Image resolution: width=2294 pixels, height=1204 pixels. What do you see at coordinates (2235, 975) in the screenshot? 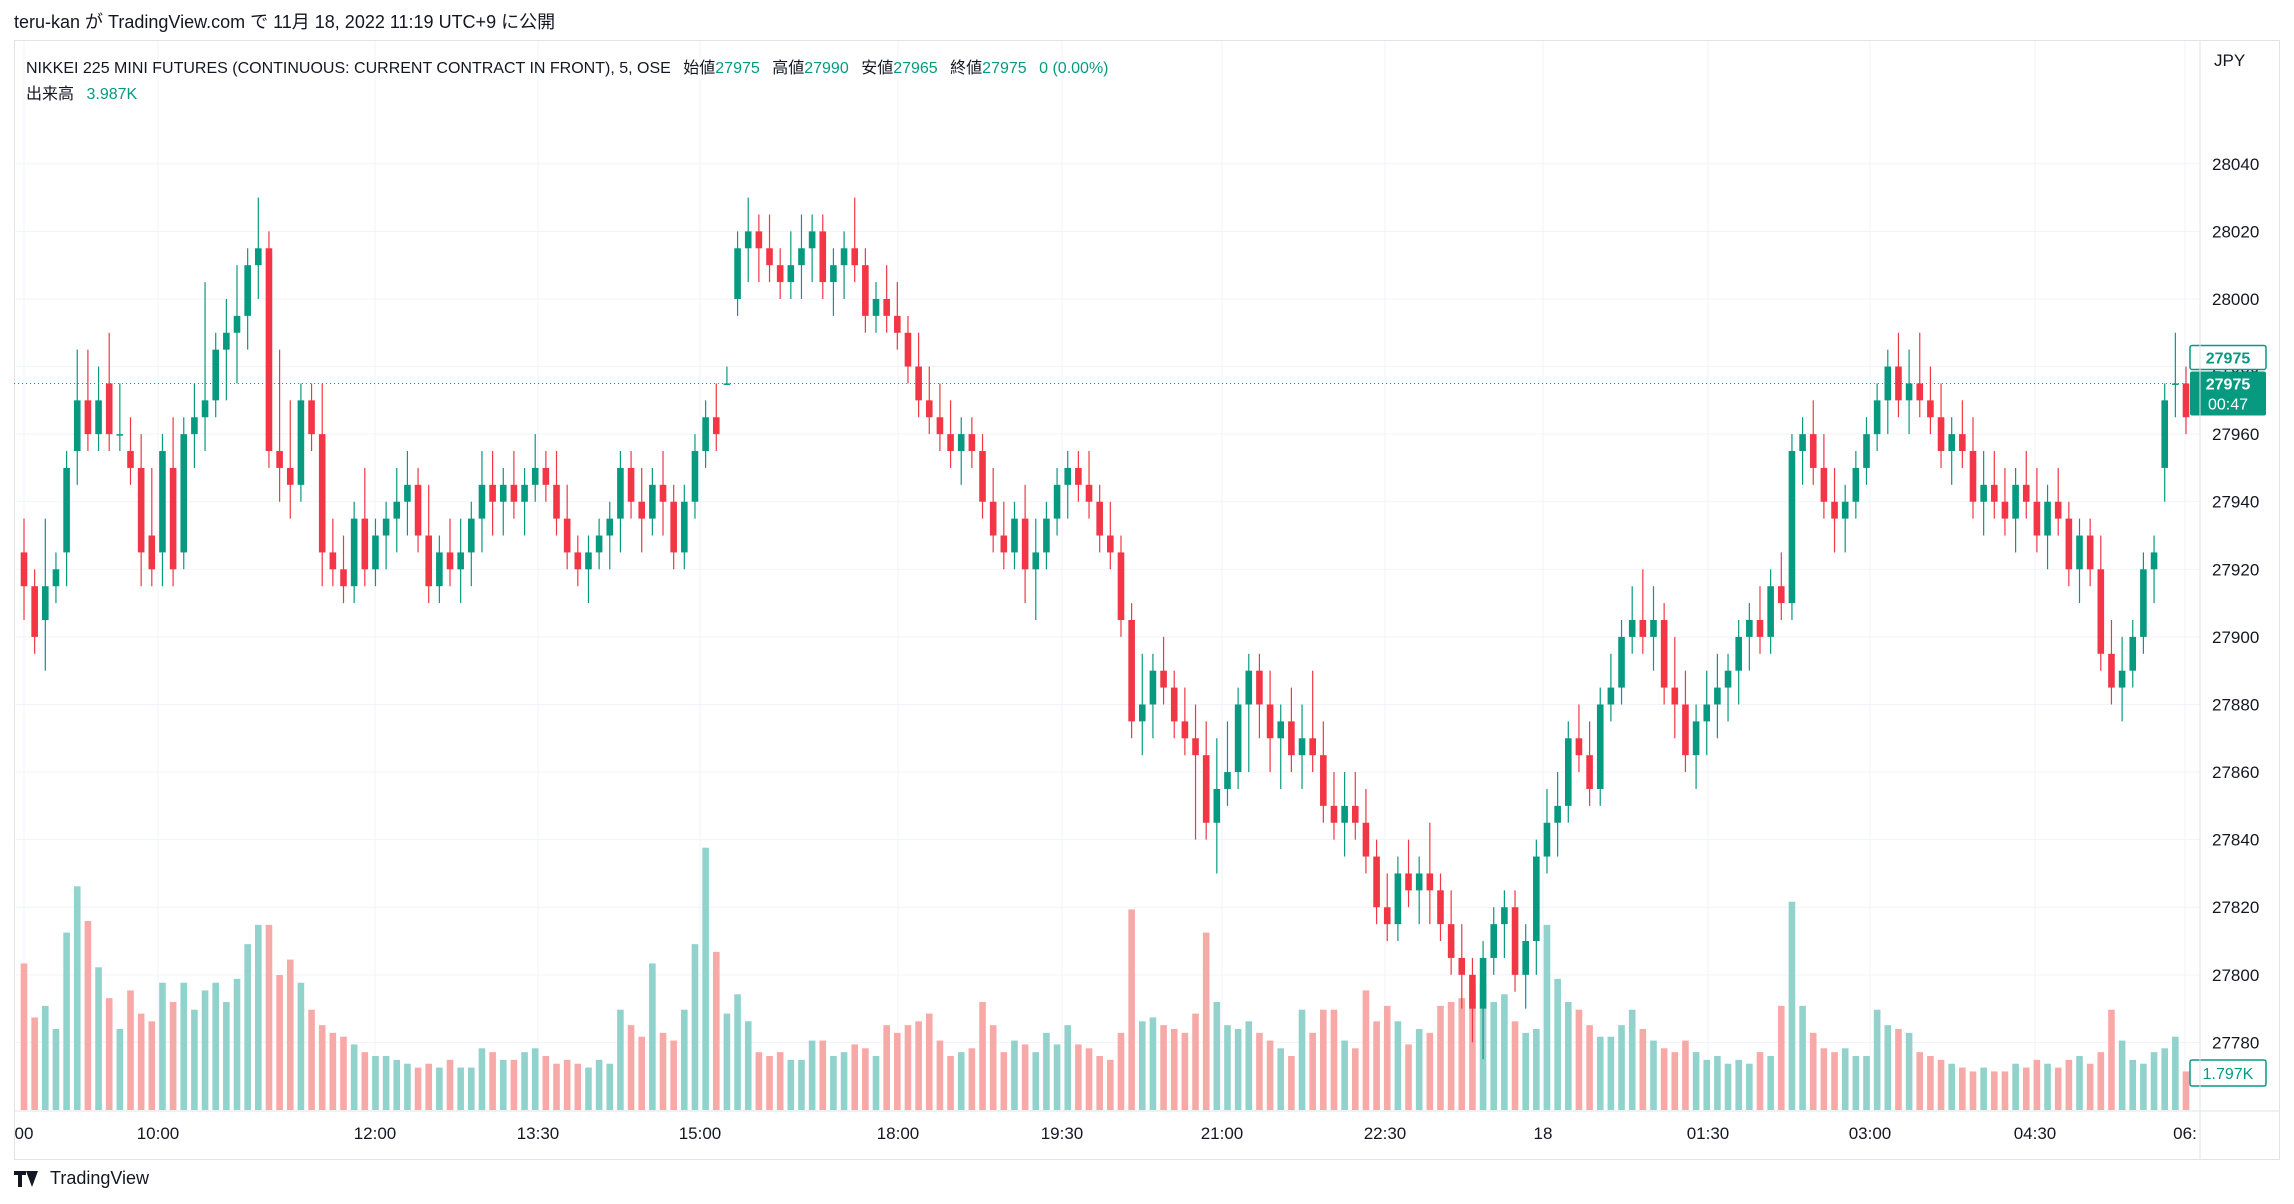
I see `price-tick-label: 27800` at bounding box center [2235, 975].